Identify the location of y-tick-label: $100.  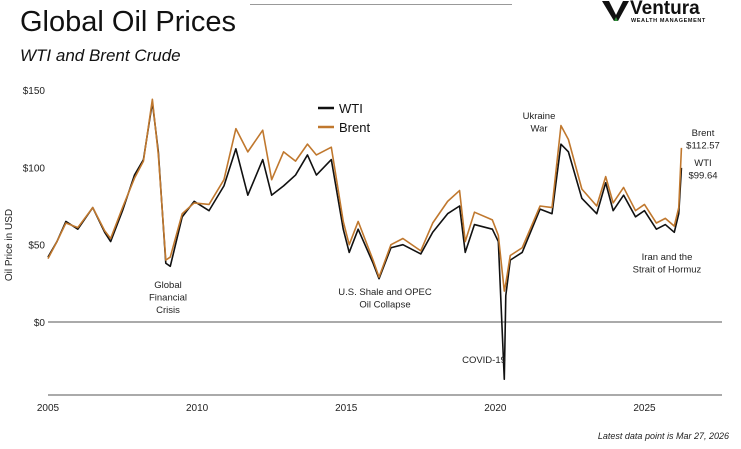
(34, 168).